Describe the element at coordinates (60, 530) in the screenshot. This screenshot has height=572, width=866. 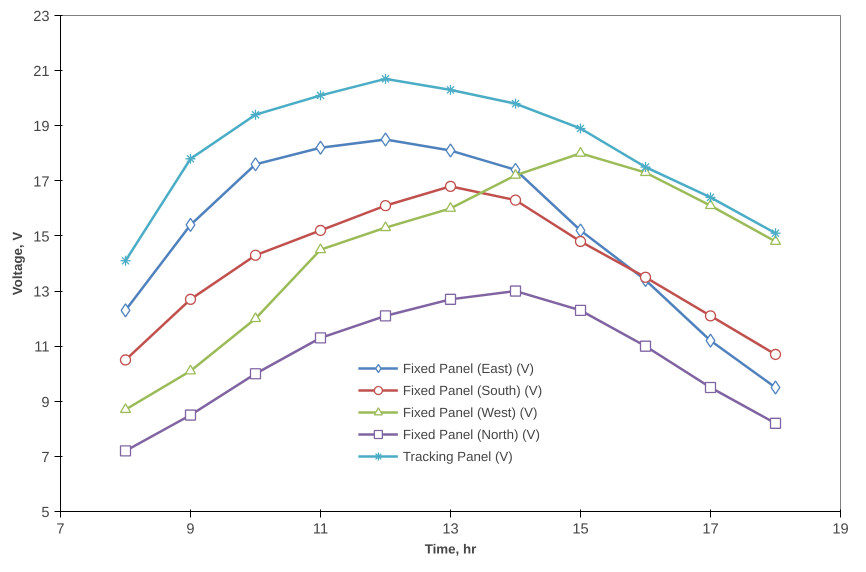
I see `x-tick-label: 7` at that location.